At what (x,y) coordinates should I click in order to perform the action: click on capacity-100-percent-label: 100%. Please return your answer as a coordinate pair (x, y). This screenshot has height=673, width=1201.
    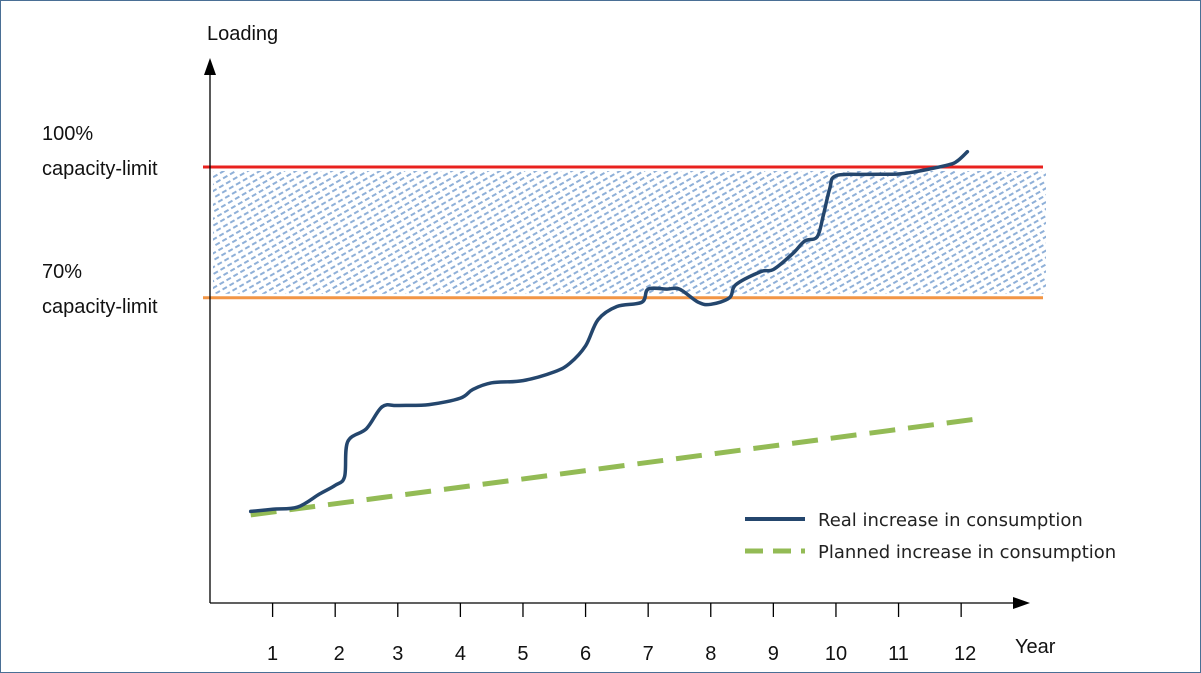
    Looking at the image, I should click on (67, 134).